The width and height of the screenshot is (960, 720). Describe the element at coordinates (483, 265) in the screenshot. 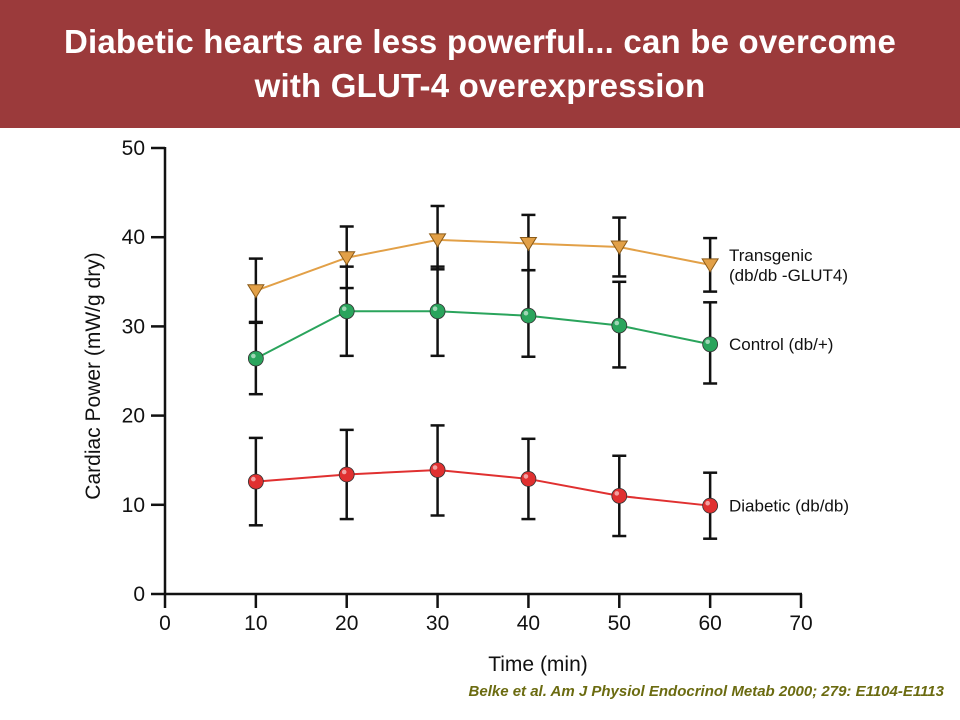

I see `transgenic-series-line` at that location.